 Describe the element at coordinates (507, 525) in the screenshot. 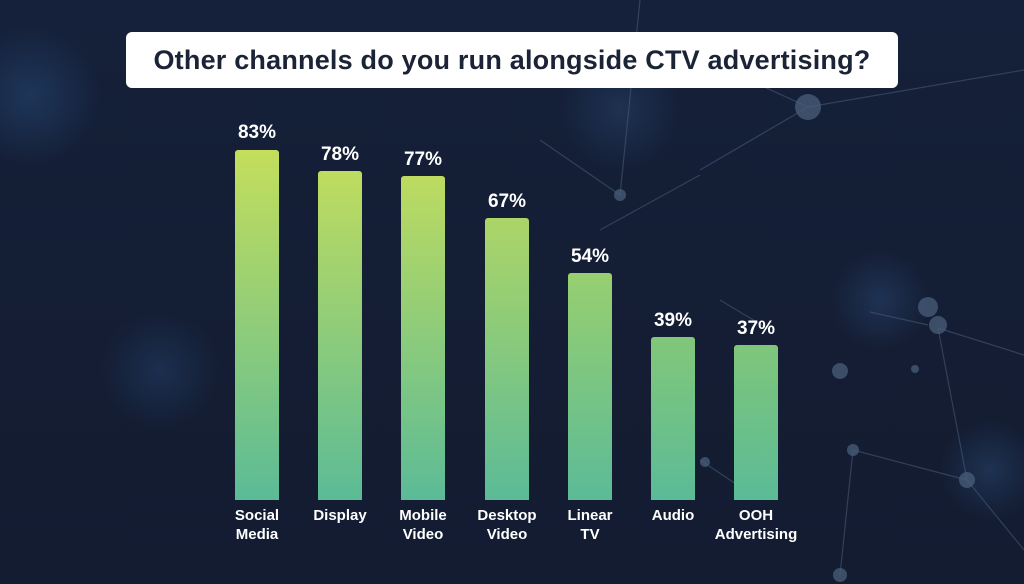

I see `category-label-desktop-video: Desktop Video` at that location.